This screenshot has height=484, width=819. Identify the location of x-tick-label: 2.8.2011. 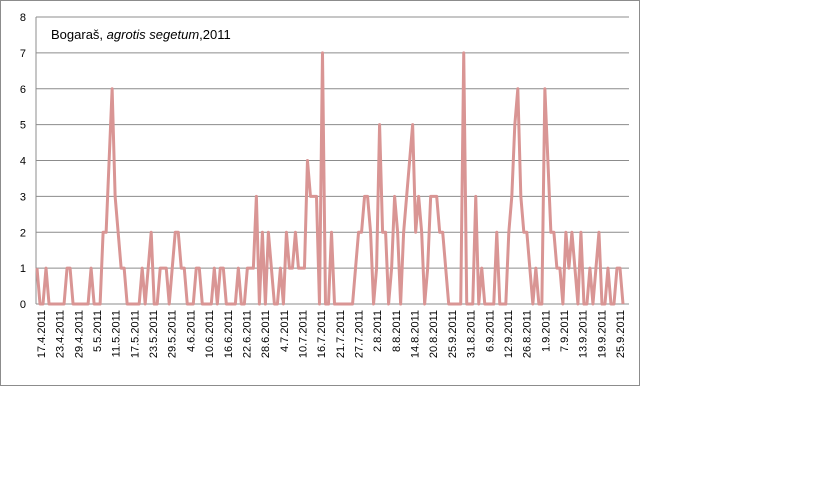
(378, 331).